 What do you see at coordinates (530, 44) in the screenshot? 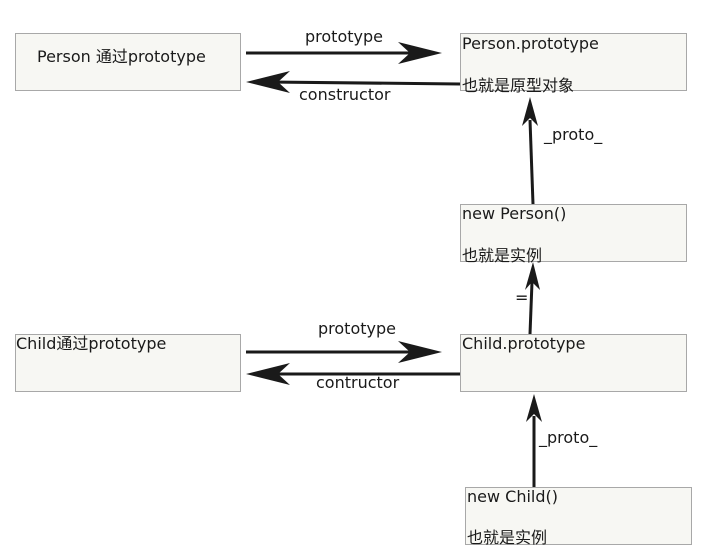
I see `person-prototype-title: Person.prototype` at bounding box center [530, 44].